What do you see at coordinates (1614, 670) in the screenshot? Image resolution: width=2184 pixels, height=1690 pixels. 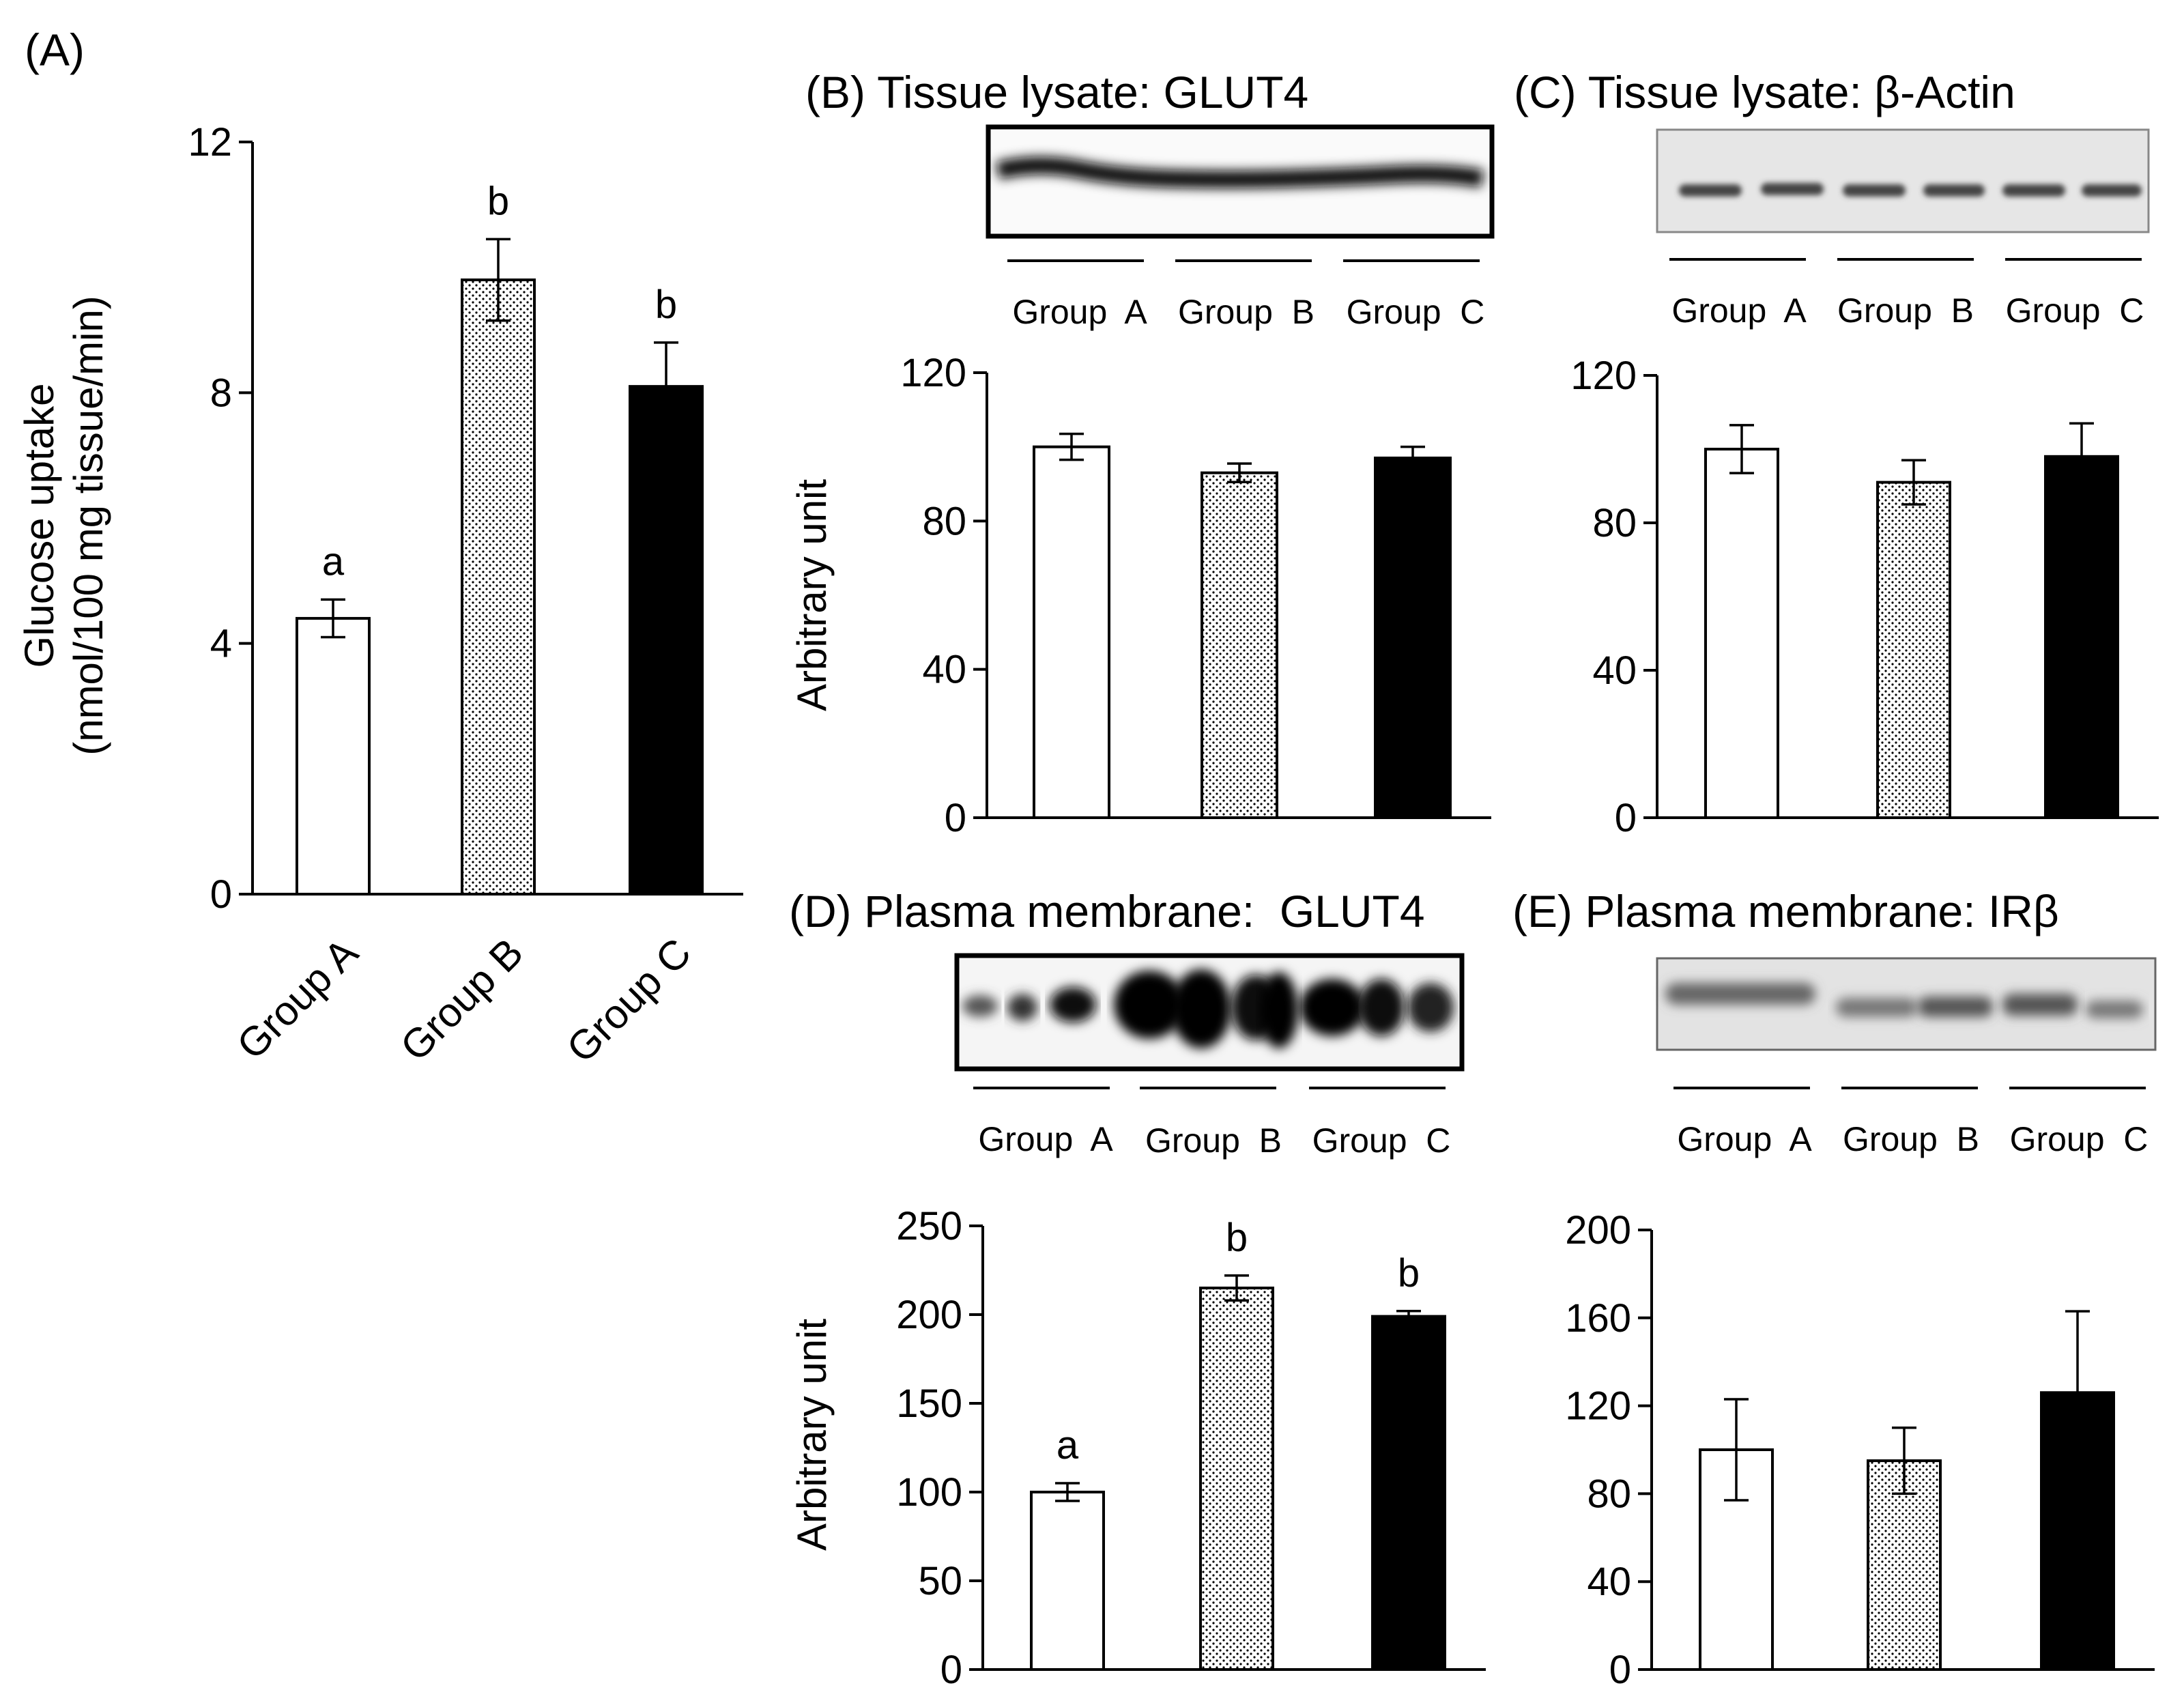 I see `panel-c-ytick-label: 40` at bounding box center [1614, 670].